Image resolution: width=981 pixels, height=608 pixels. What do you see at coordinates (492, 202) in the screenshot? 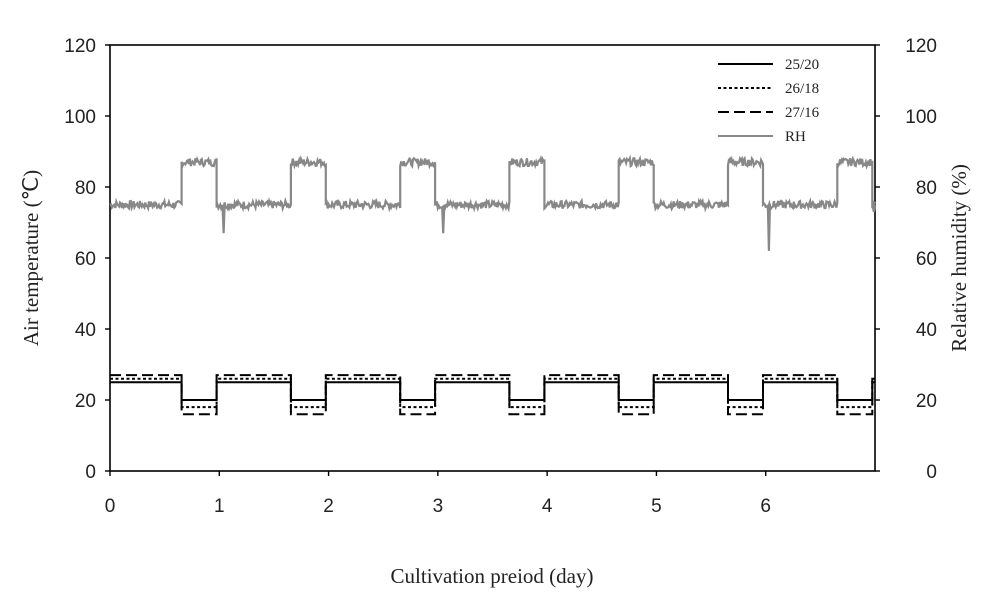
I see `series-line-rh` at bounding box center [492, 202].